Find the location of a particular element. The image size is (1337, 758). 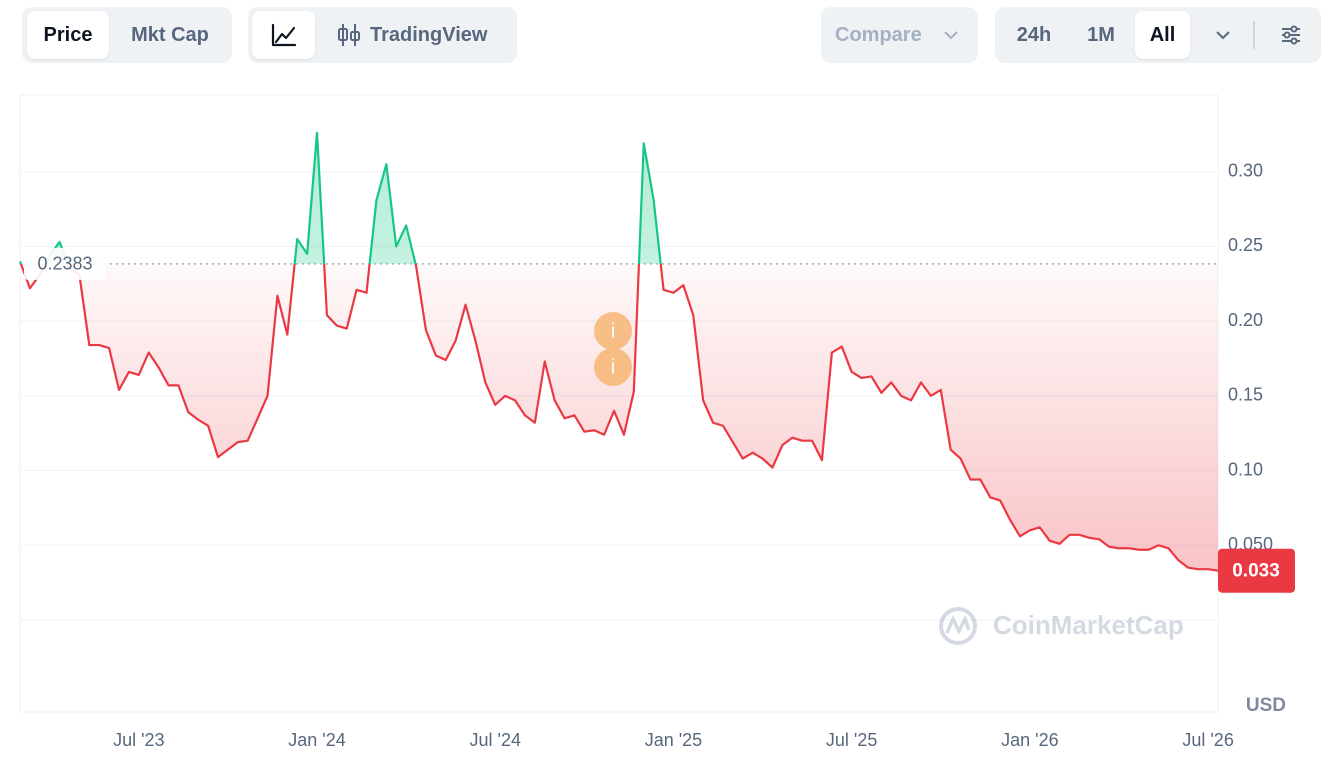

x-tick-label: Jul '24 is located at coordinates (495, 740).